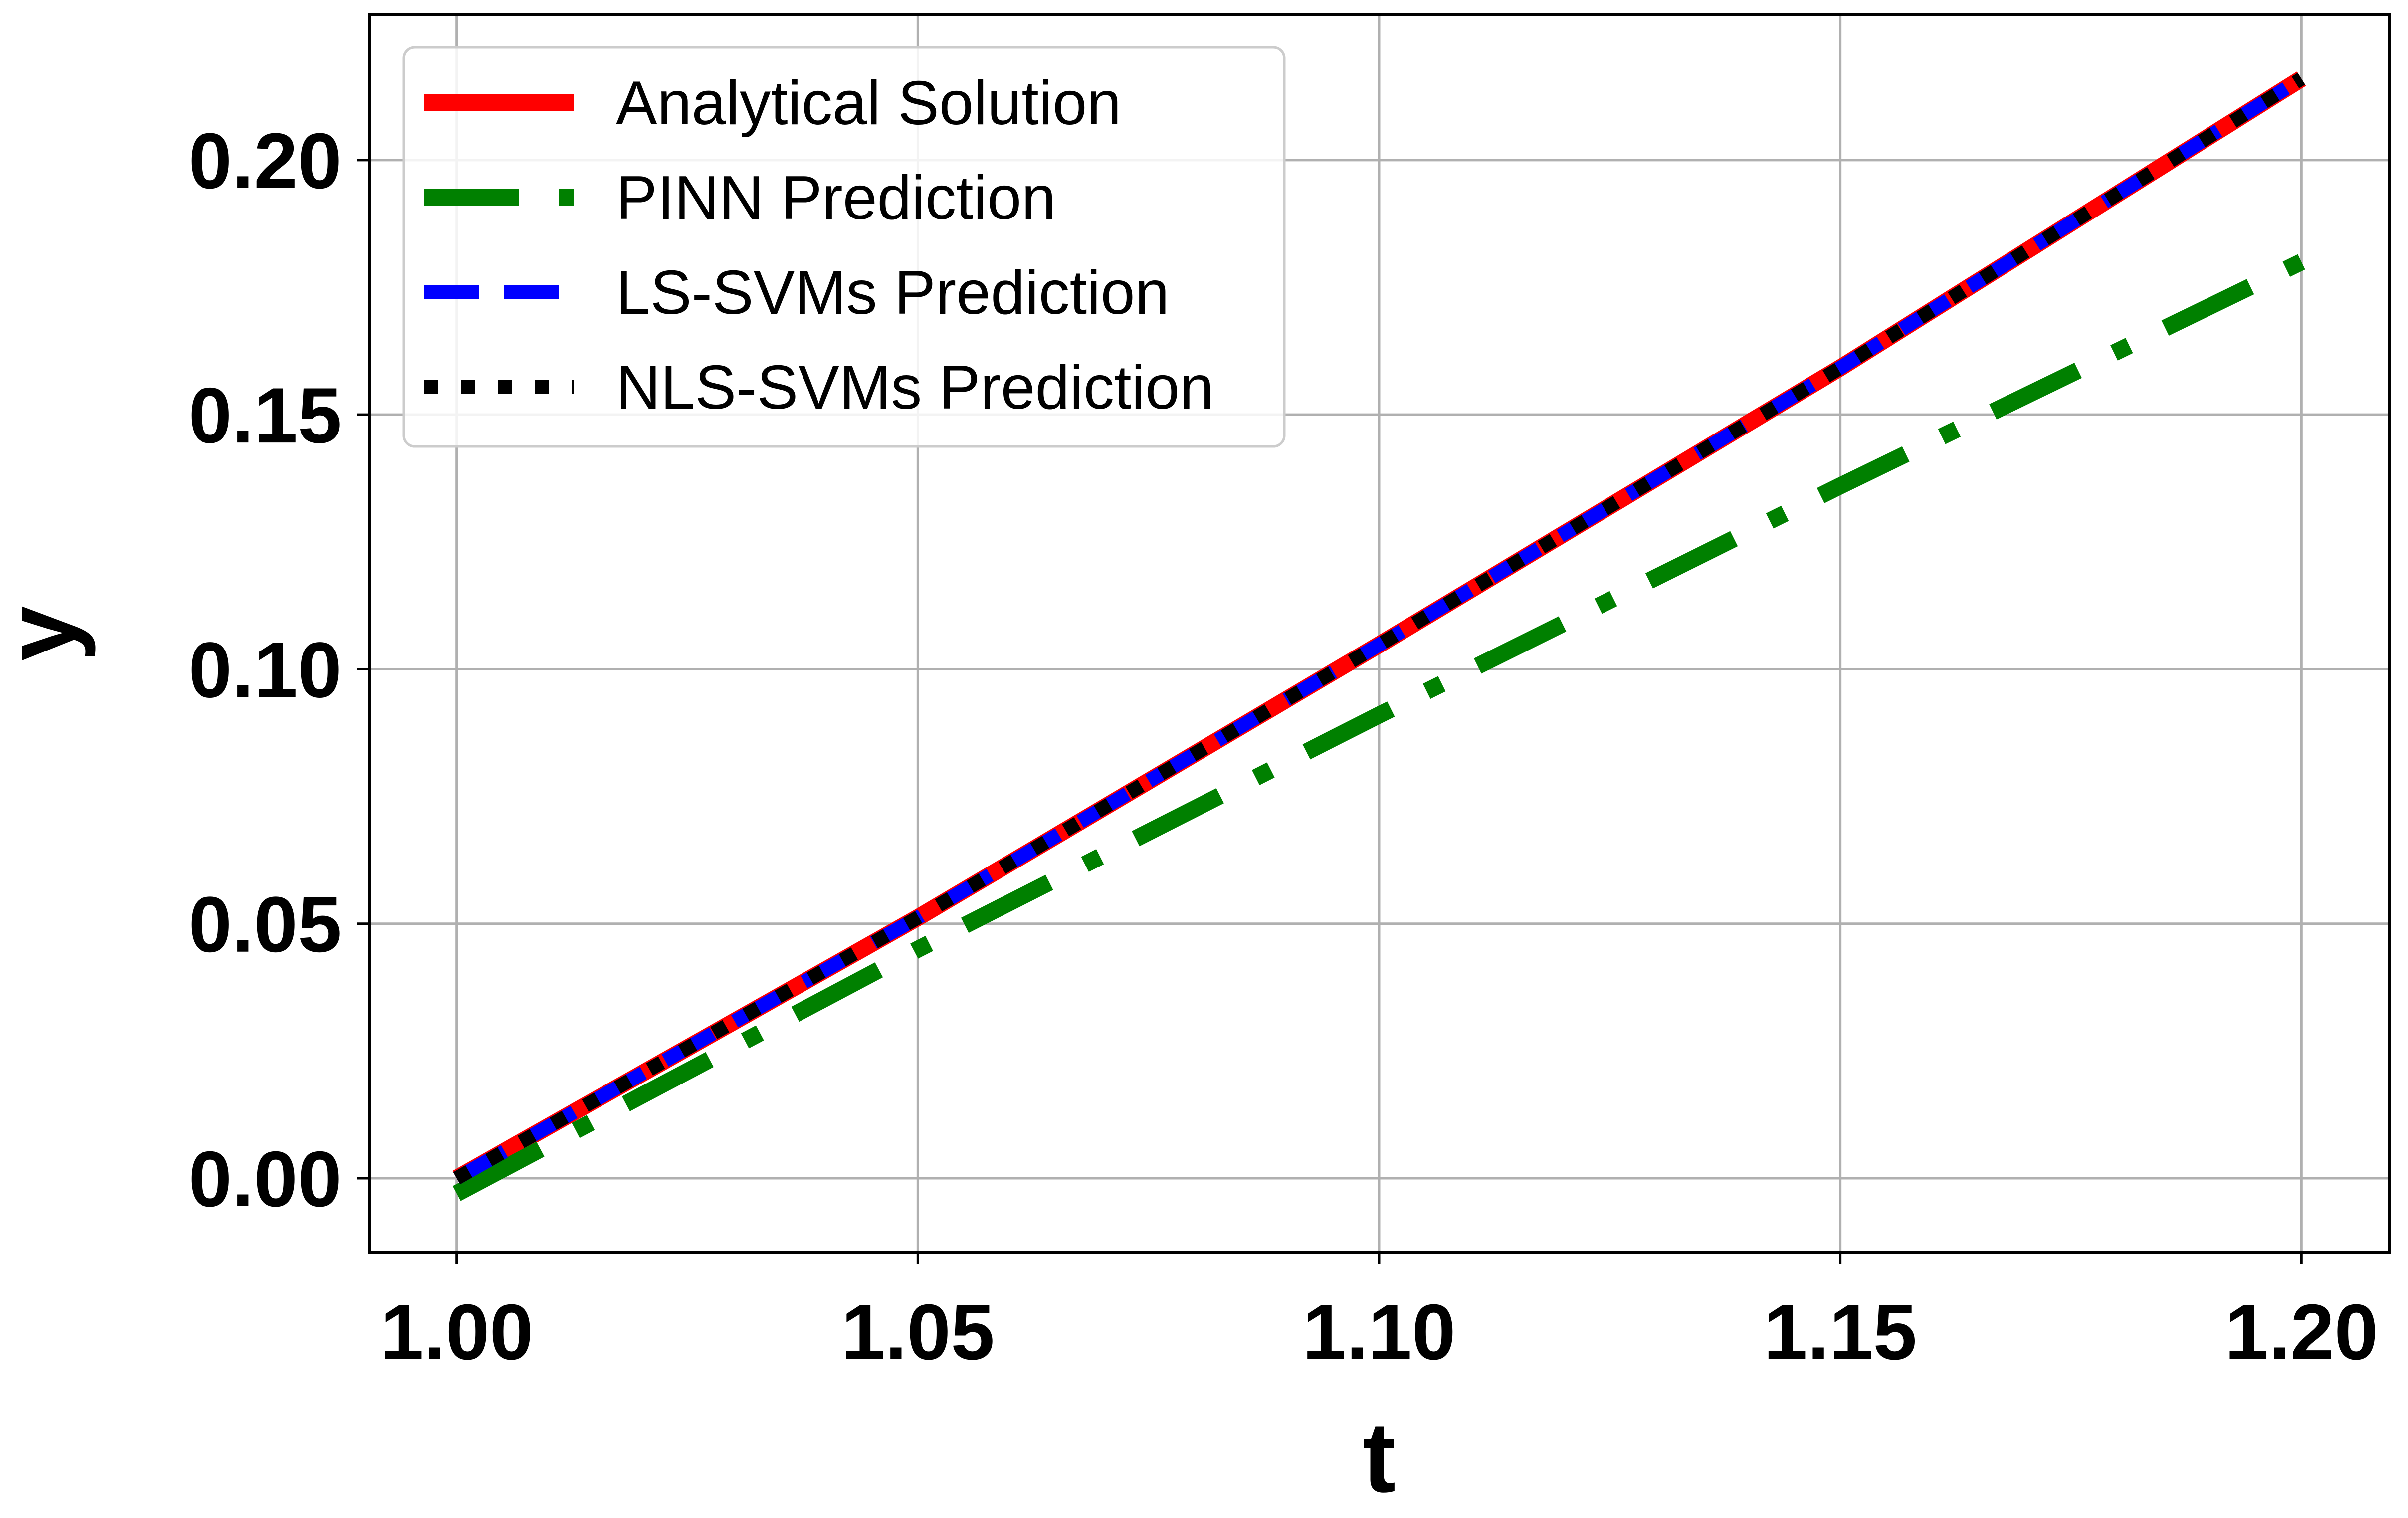 The height and width of the screenshot is (1518, 2408). I want to click on legend-box, so click(844, 247).